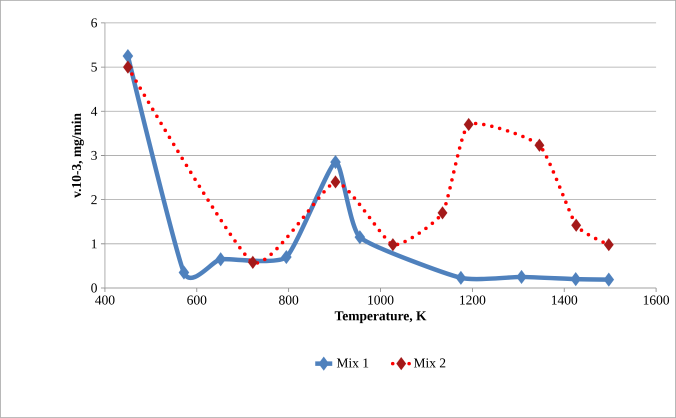  What do you see at coordinates (94, 288) in the screenshot?
I see `y-tick-label: 0` at bounding box center [94, 288].